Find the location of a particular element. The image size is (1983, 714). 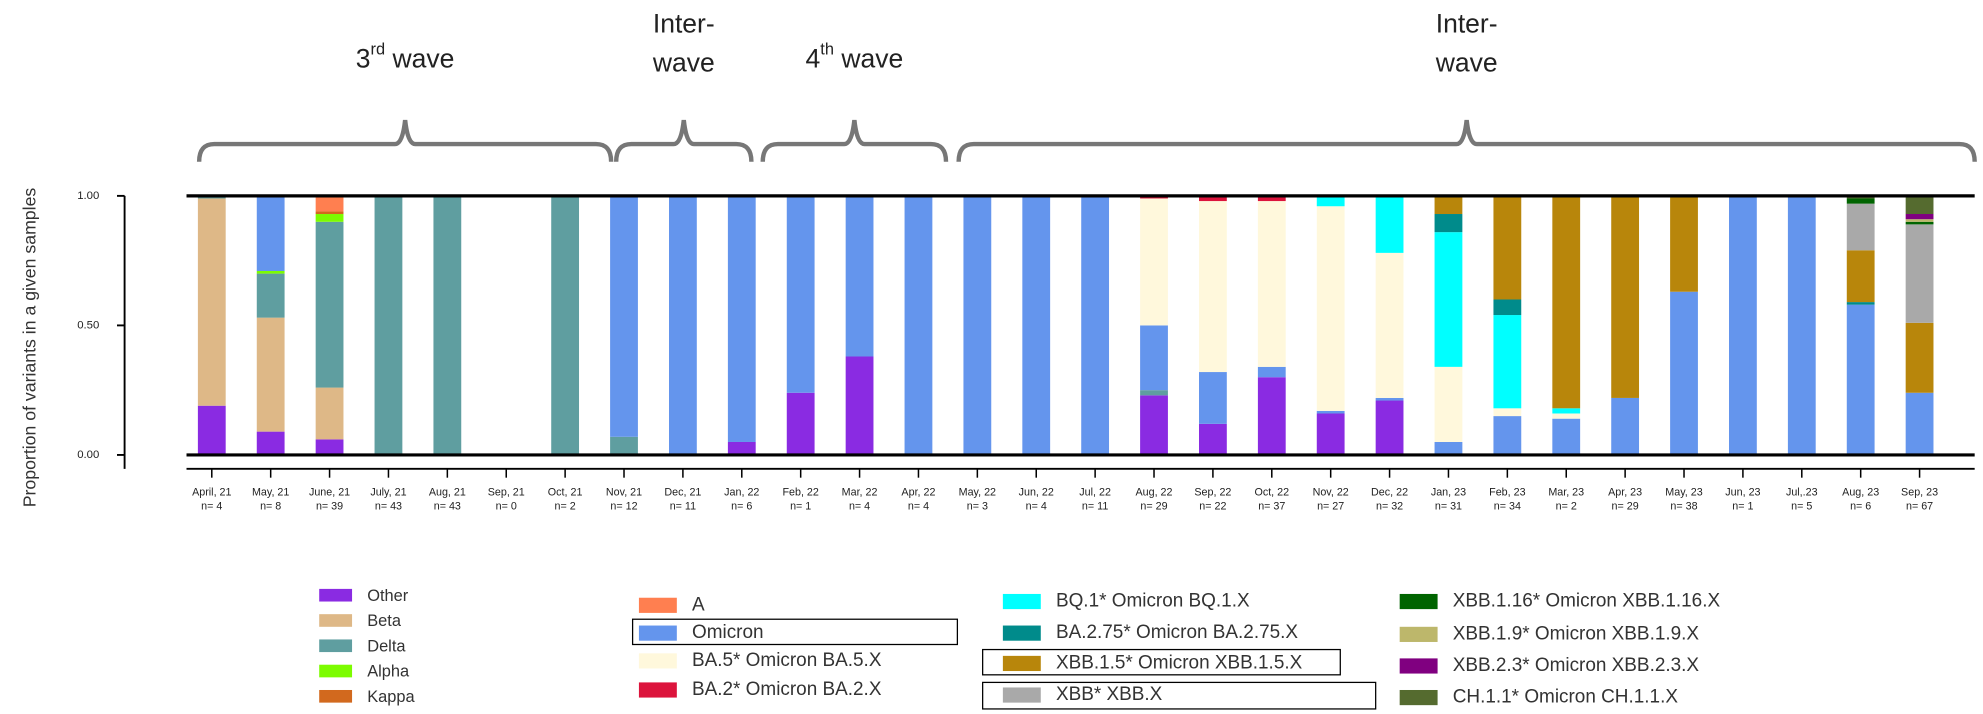

wave-label-rest: wave is located at coordinates (868, 59).